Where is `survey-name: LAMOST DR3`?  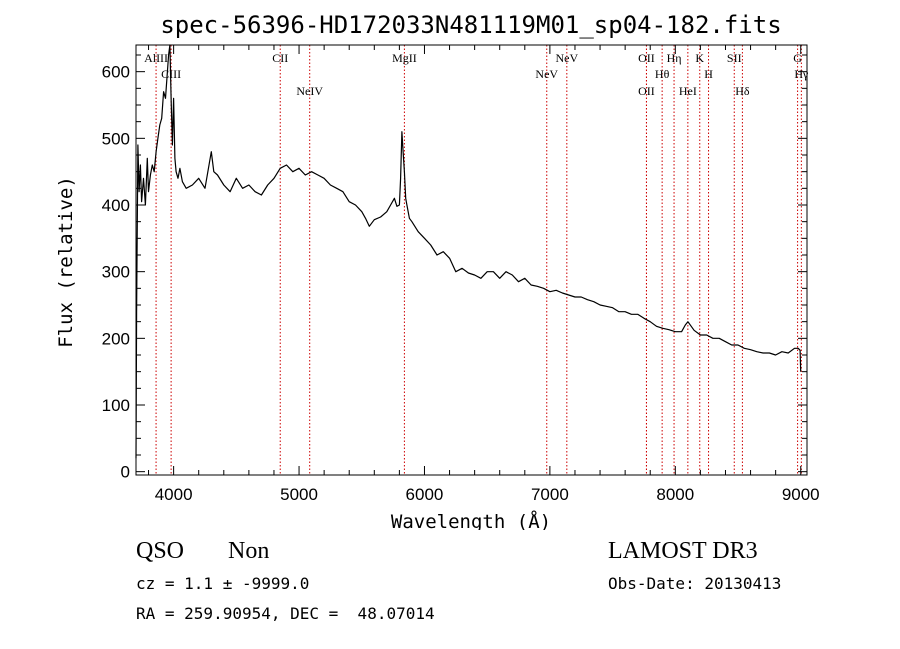 survey-name: LAMOST DR3 is located at coordinates (683, 551).